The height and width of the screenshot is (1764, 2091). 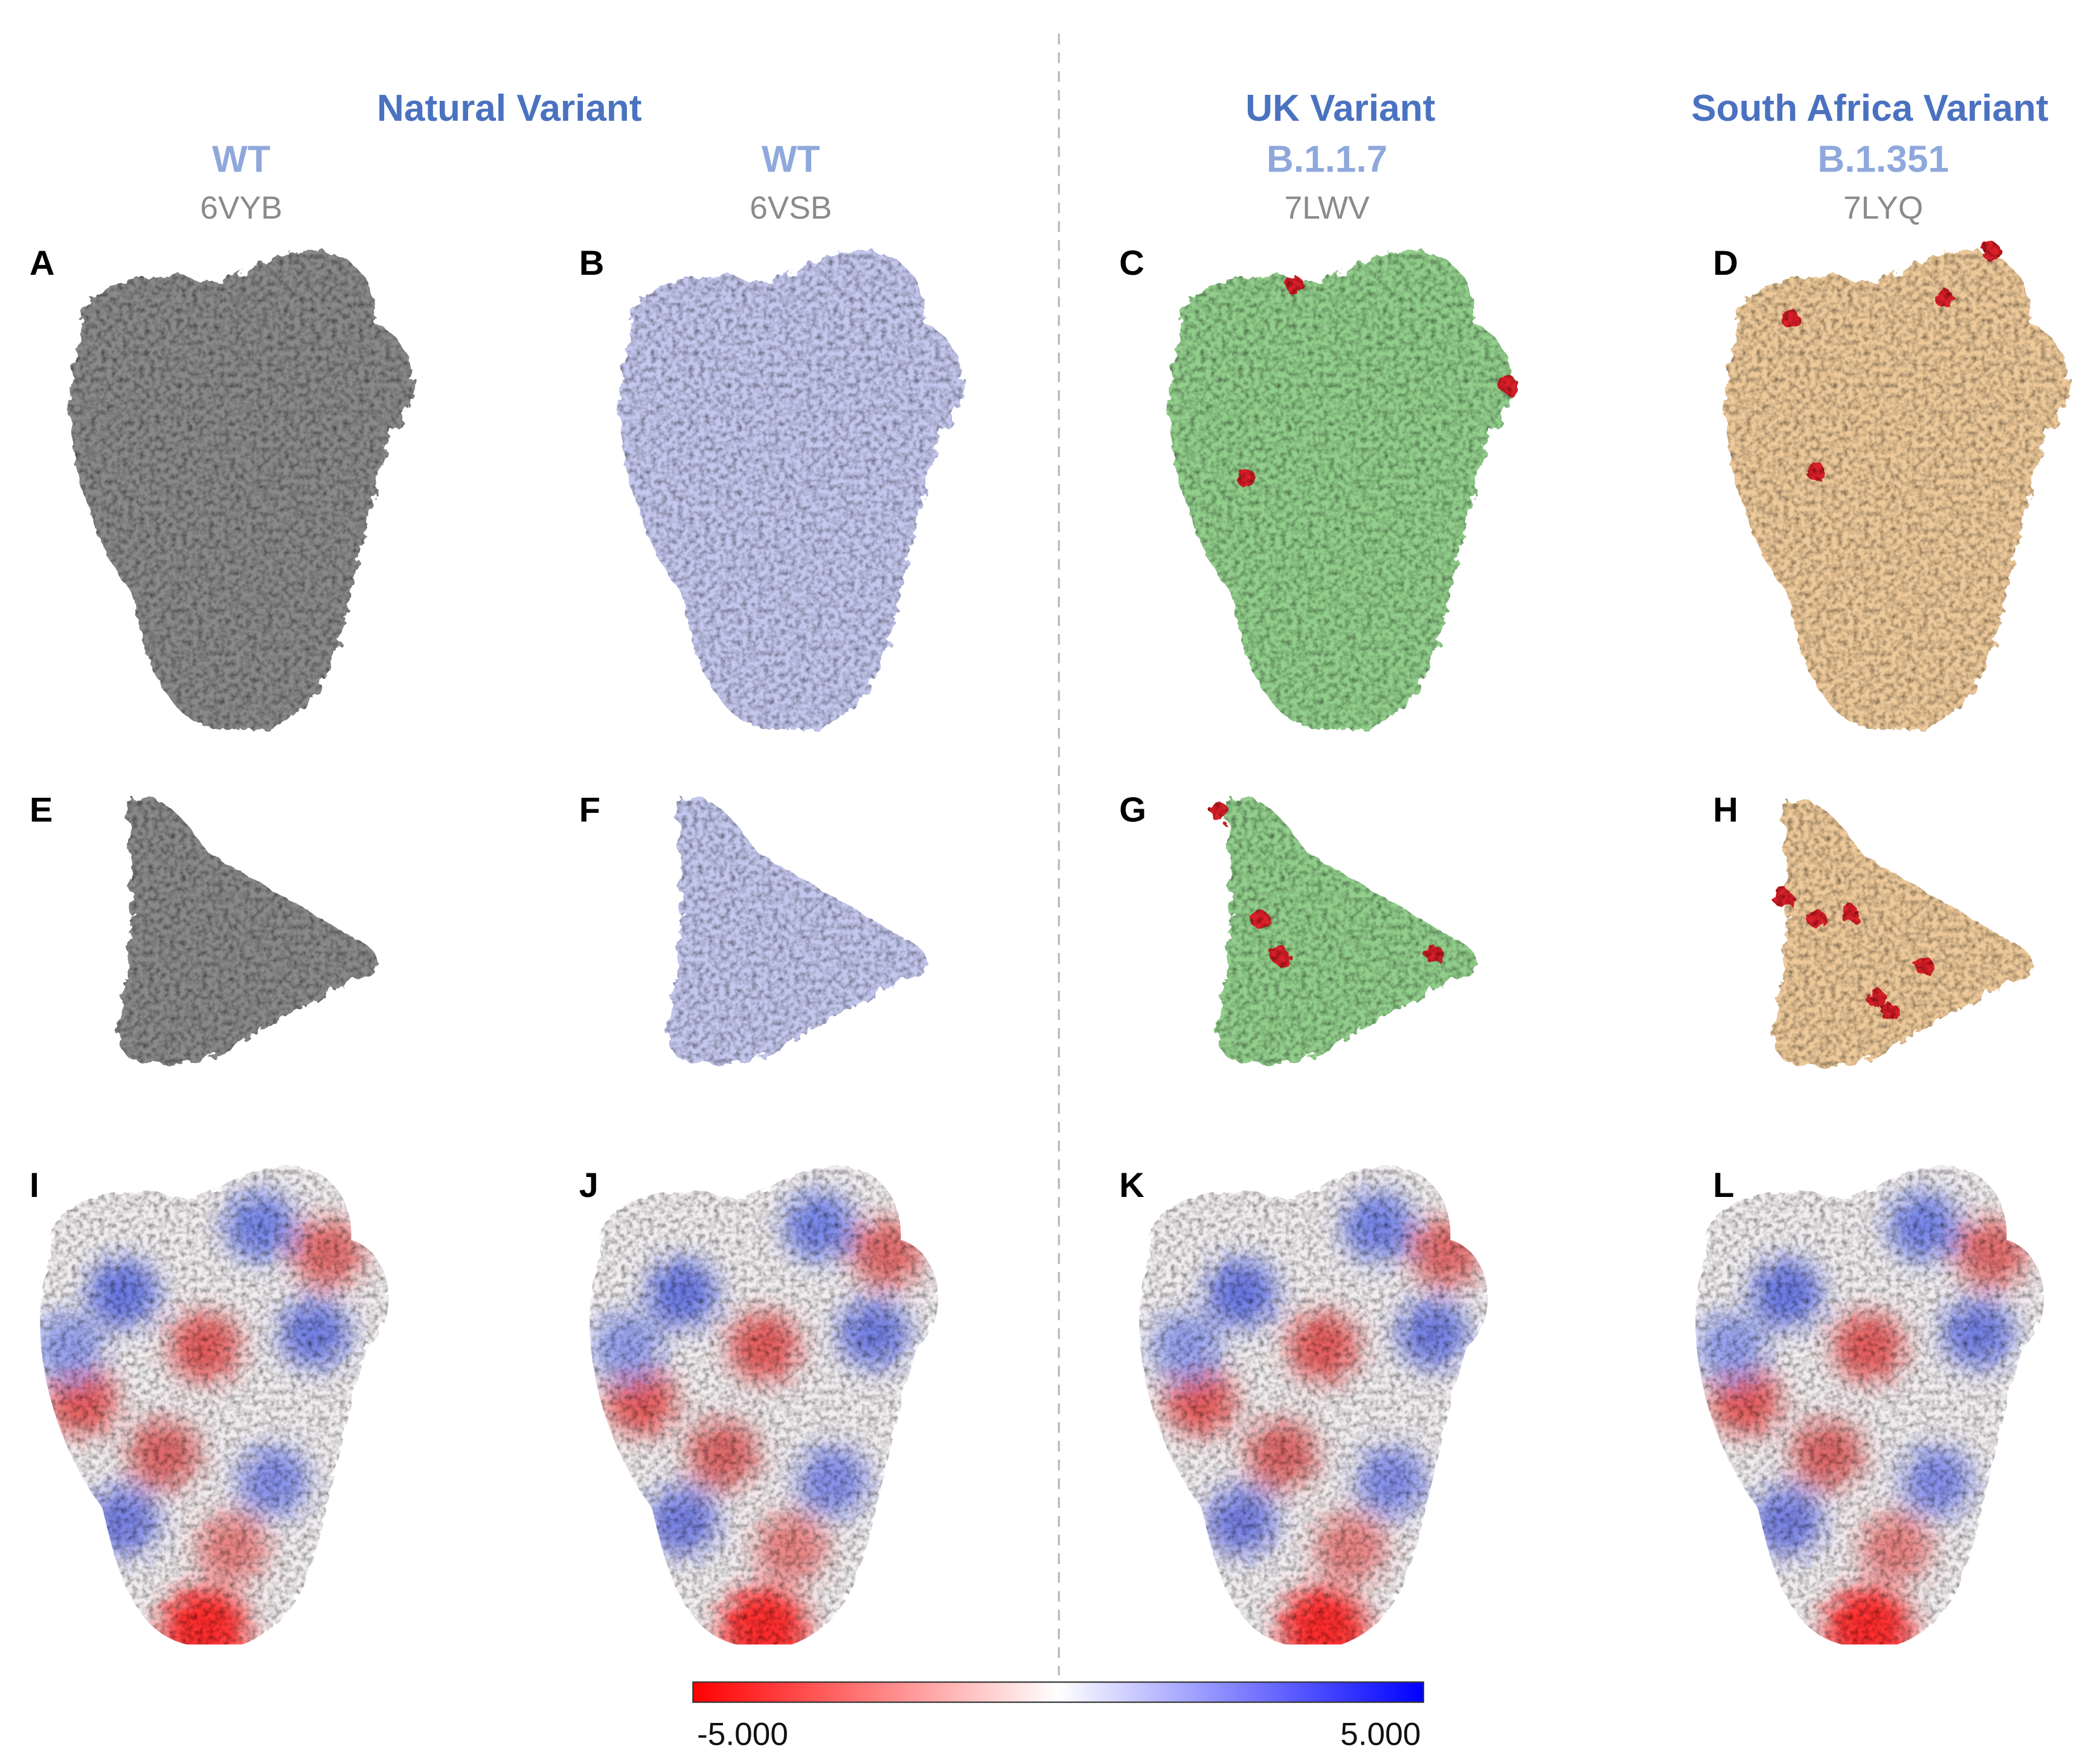 What do you see at coordinates (241, 208) in the screenshot?
I see `pdb-id: 6VYB` at bounding box center [241, 208].